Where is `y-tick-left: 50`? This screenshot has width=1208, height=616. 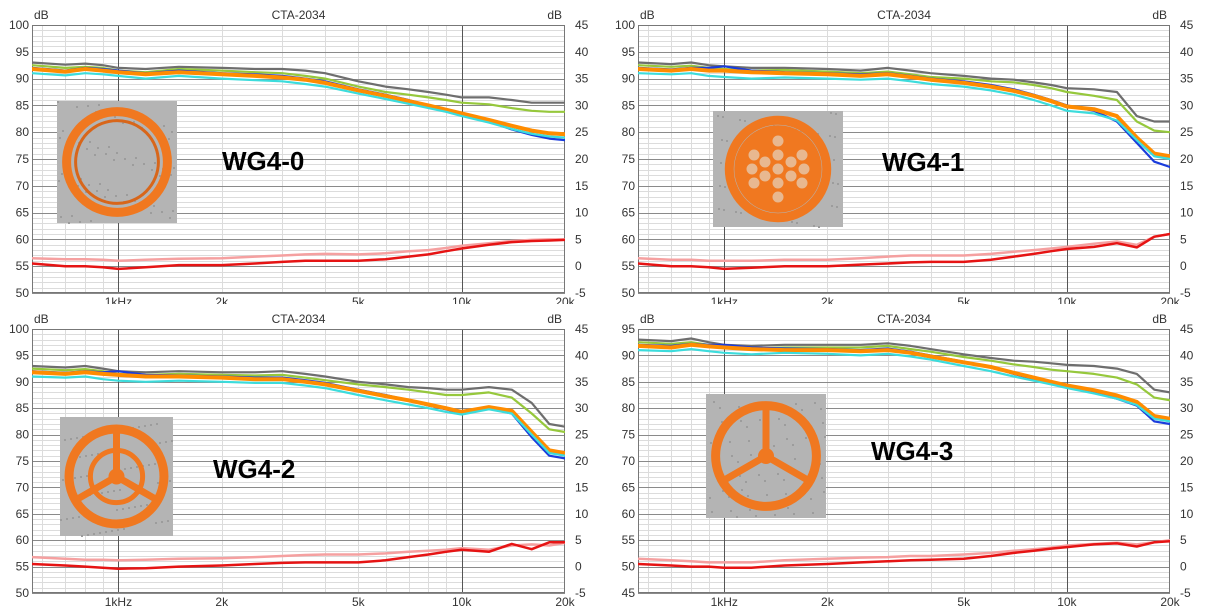 y-tick-left: 50 is located at coordinates (629, 293).